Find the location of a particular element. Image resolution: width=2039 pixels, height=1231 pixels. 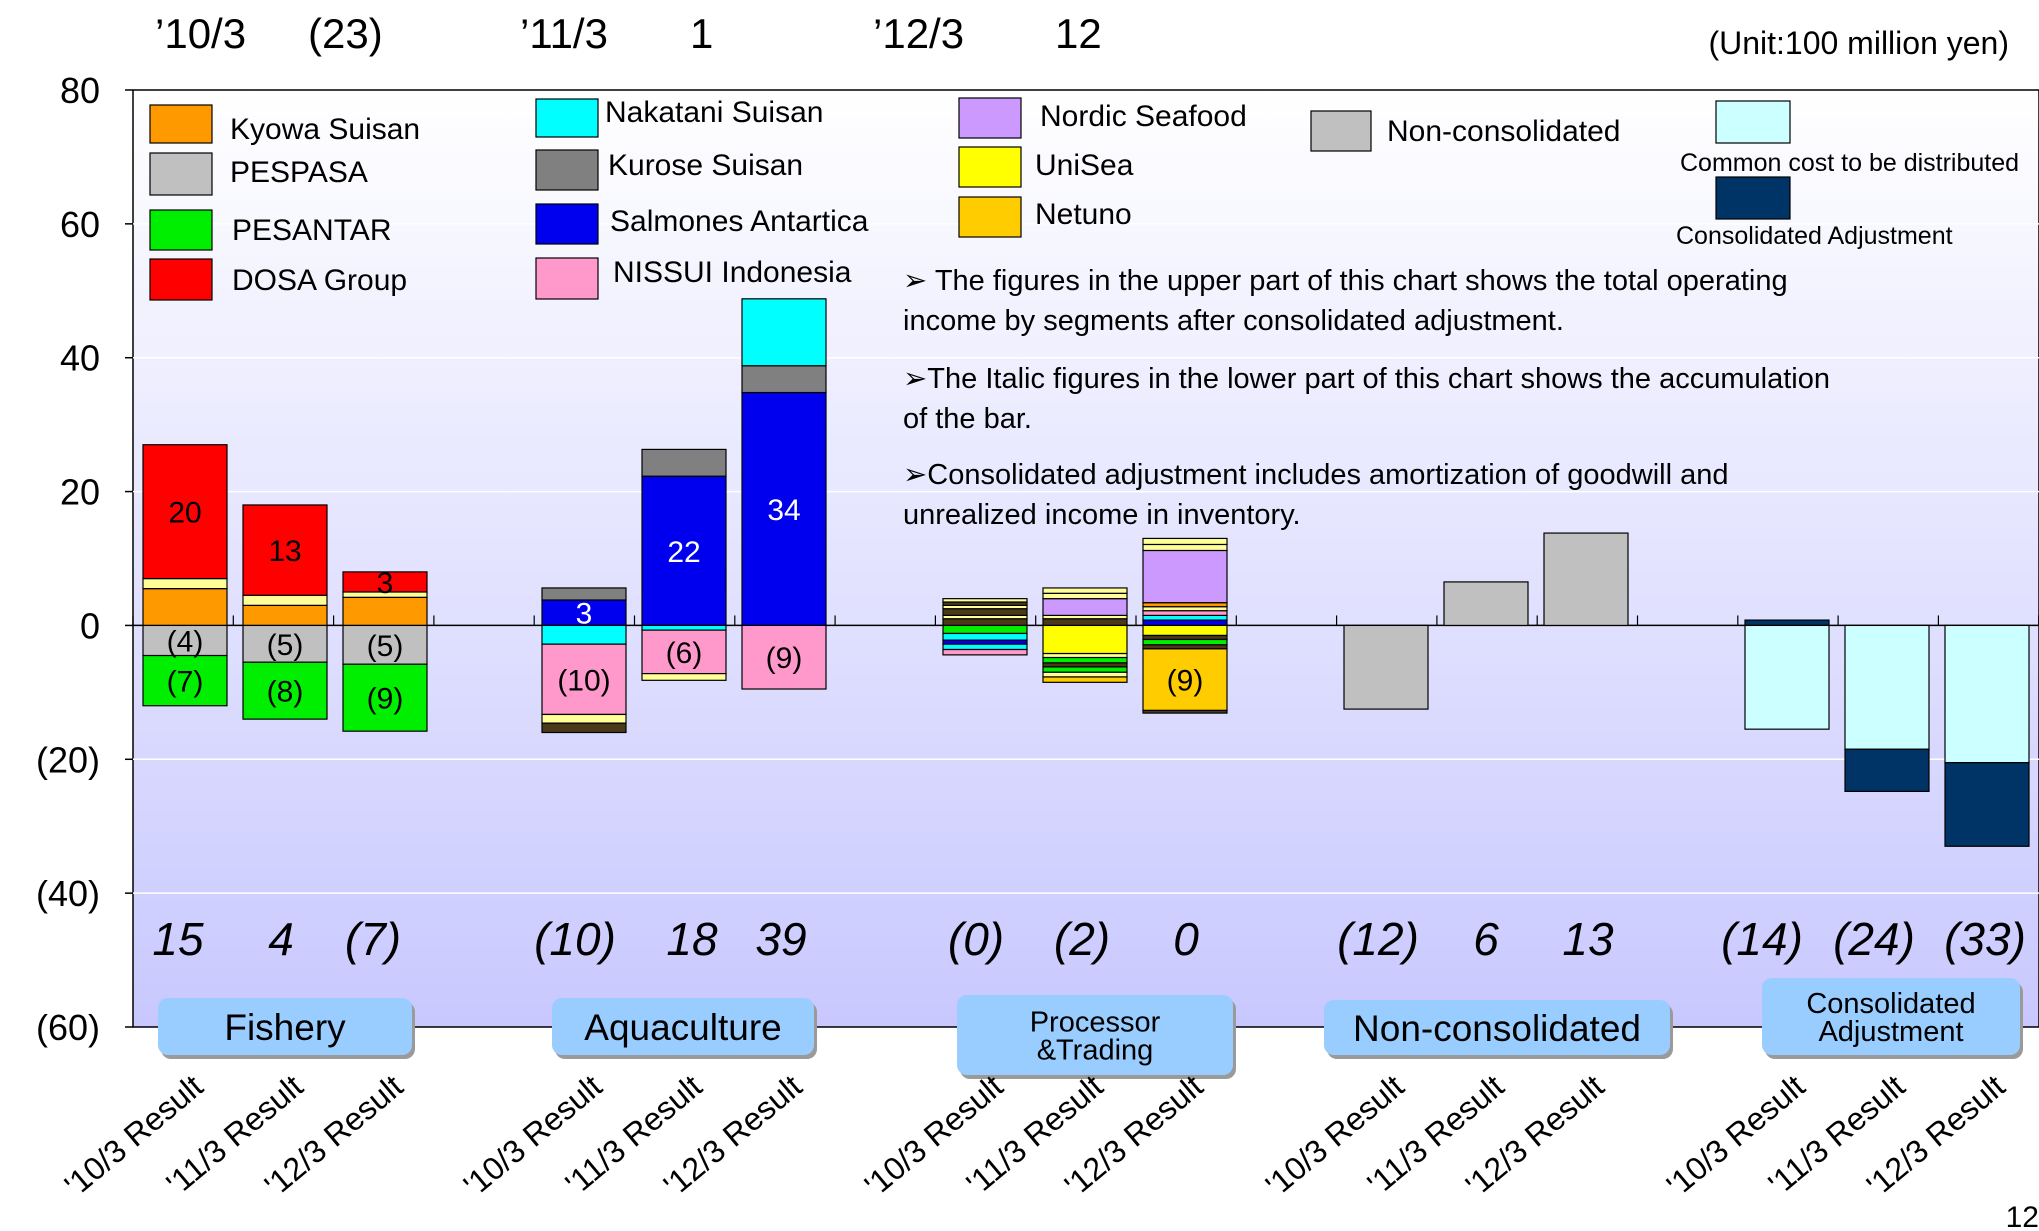

legend-swatch-pesantar is located at coordinates (181, 230).